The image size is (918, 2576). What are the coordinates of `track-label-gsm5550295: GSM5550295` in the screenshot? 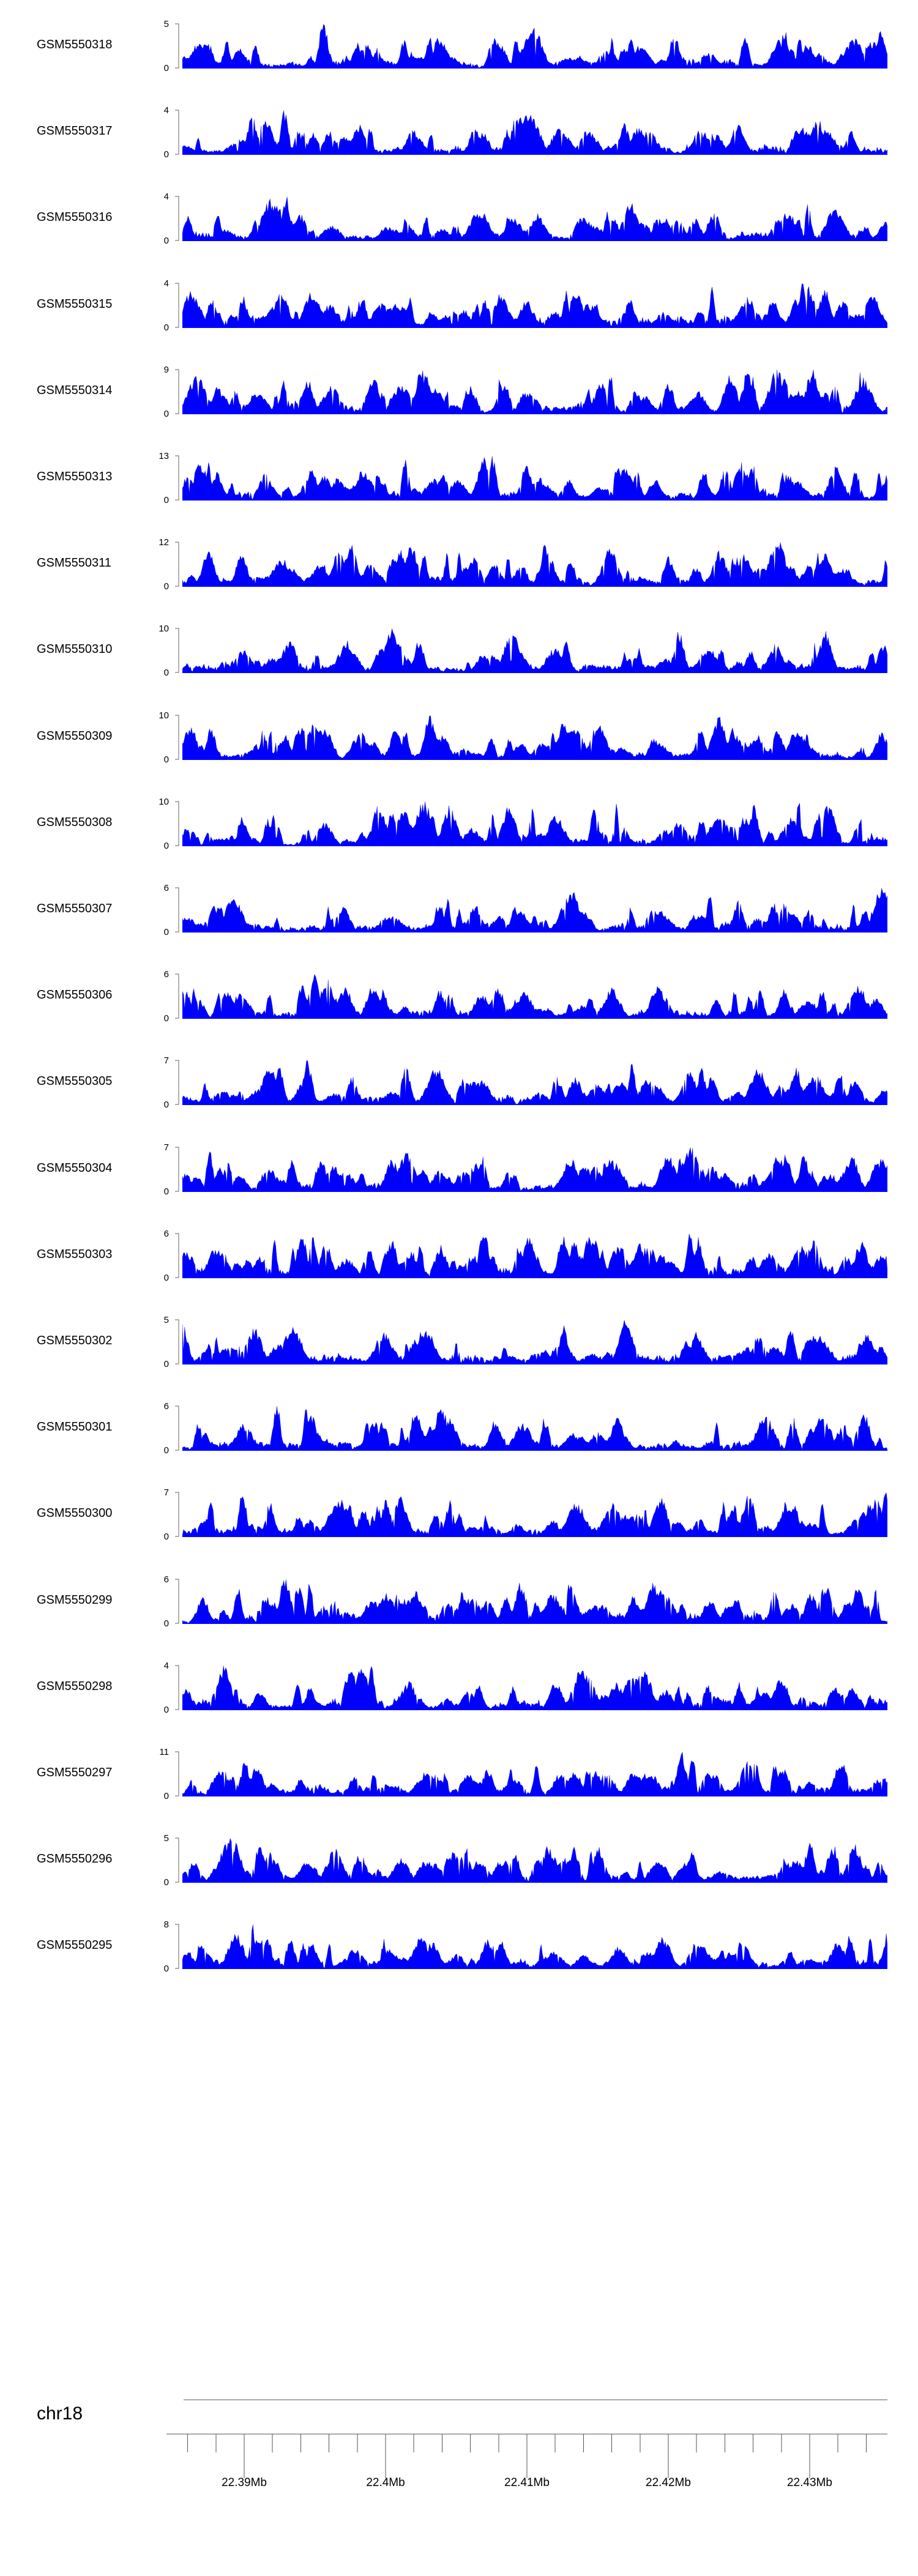 It's located at (75, 1945).